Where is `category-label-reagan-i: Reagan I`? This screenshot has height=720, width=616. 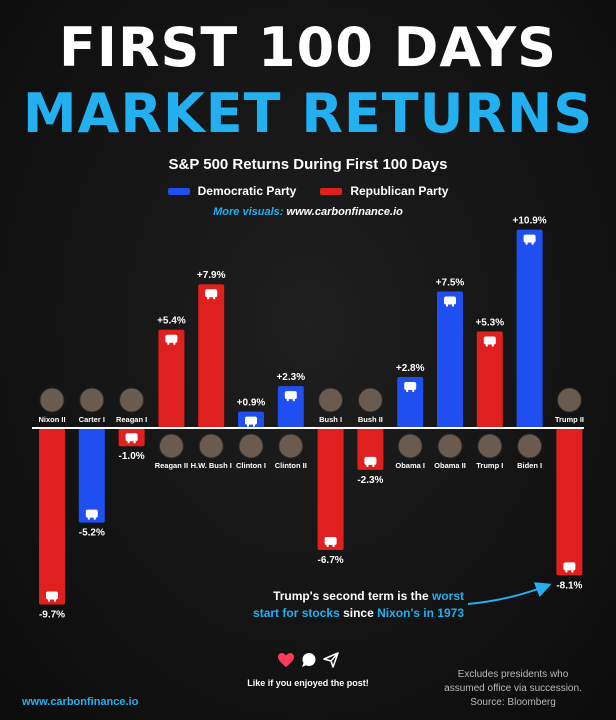
category-label-reagan-i: Reagan I is located at coordinates (131, 419).